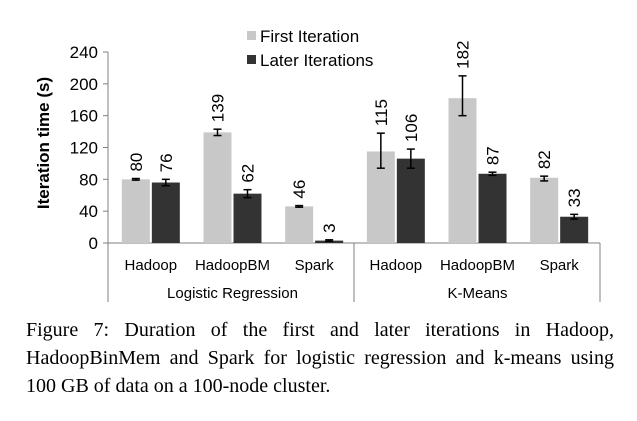 This screenshot has width=637, height=421. Describe the element at coordinates (93, 243) in the screenshot. I see `y-tick-label: 0` at that location.